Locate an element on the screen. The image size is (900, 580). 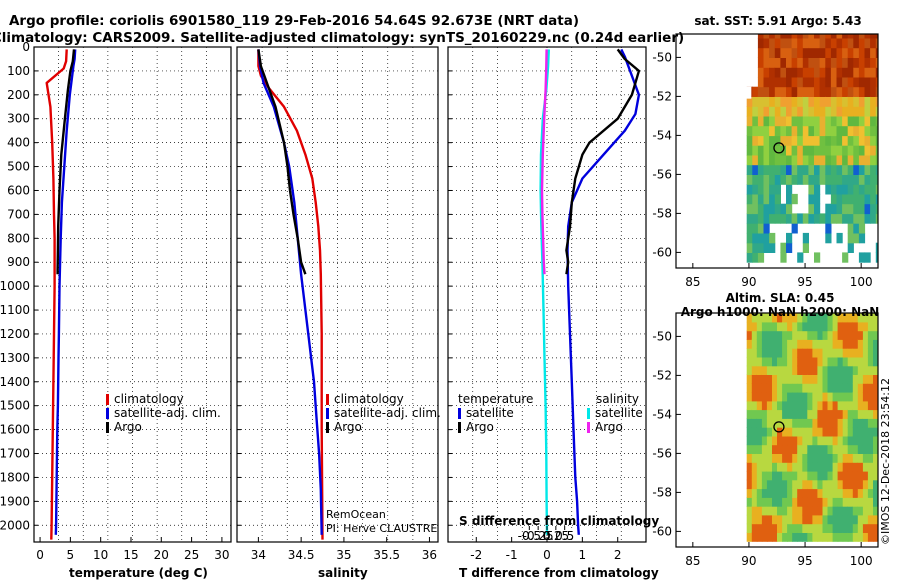
series-group is located at coordinates (590, 291).